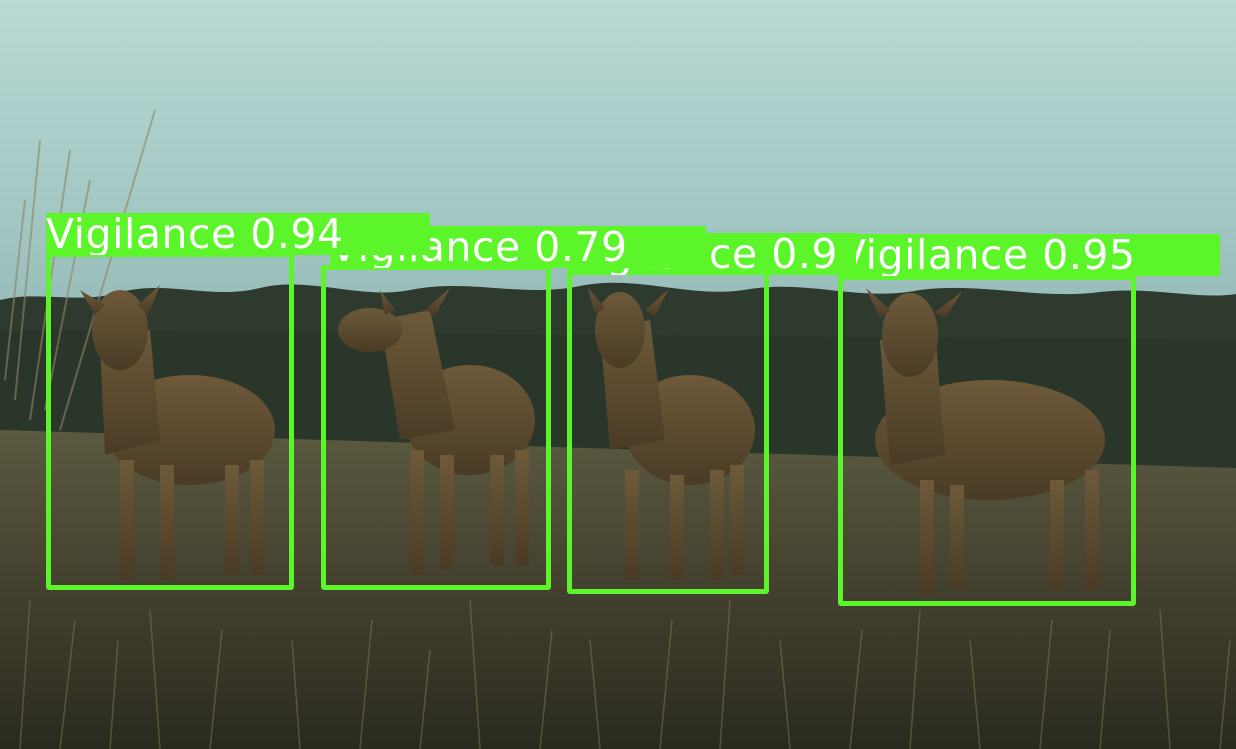 The height and width of the screenshot is (749, 1236). Describe the element at coordinates (581, 247) in the screenshot. I see `detection-2-confidence: 0.79` at that location.